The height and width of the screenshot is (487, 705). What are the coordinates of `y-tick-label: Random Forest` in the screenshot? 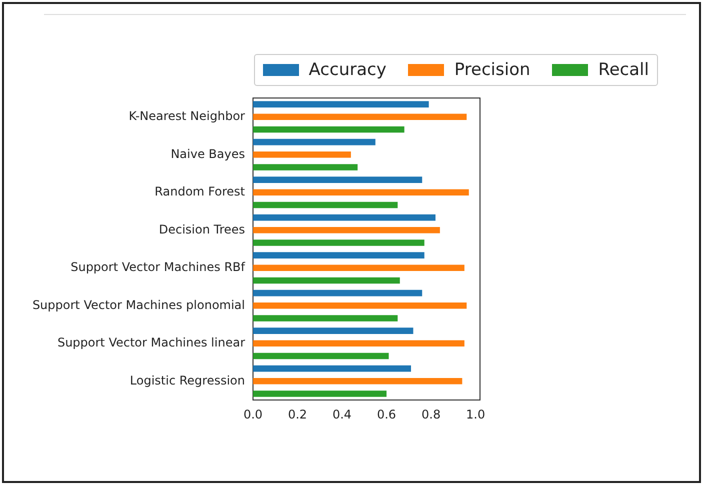 It's located at (200, 191).